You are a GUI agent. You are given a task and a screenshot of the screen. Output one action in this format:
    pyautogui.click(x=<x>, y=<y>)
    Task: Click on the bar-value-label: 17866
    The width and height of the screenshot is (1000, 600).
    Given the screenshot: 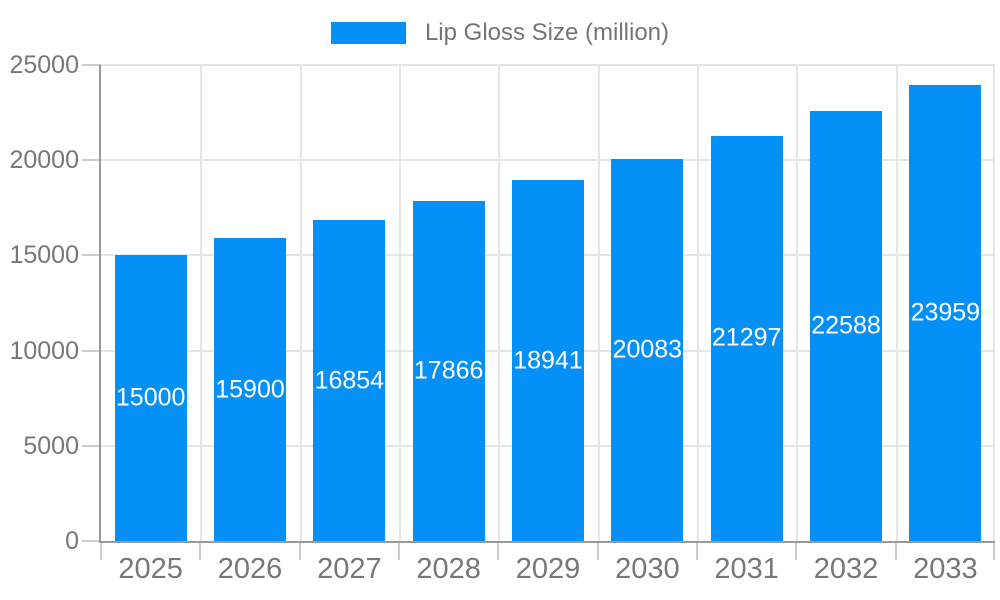 What is the action you would take?
    pyautogui.click(x=448, y=370)
    